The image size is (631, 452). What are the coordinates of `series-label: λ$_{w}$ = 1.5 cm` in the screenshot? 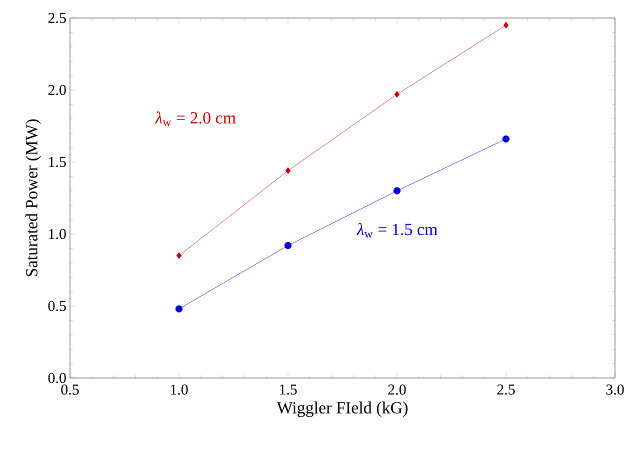 It's located at (397, 230).